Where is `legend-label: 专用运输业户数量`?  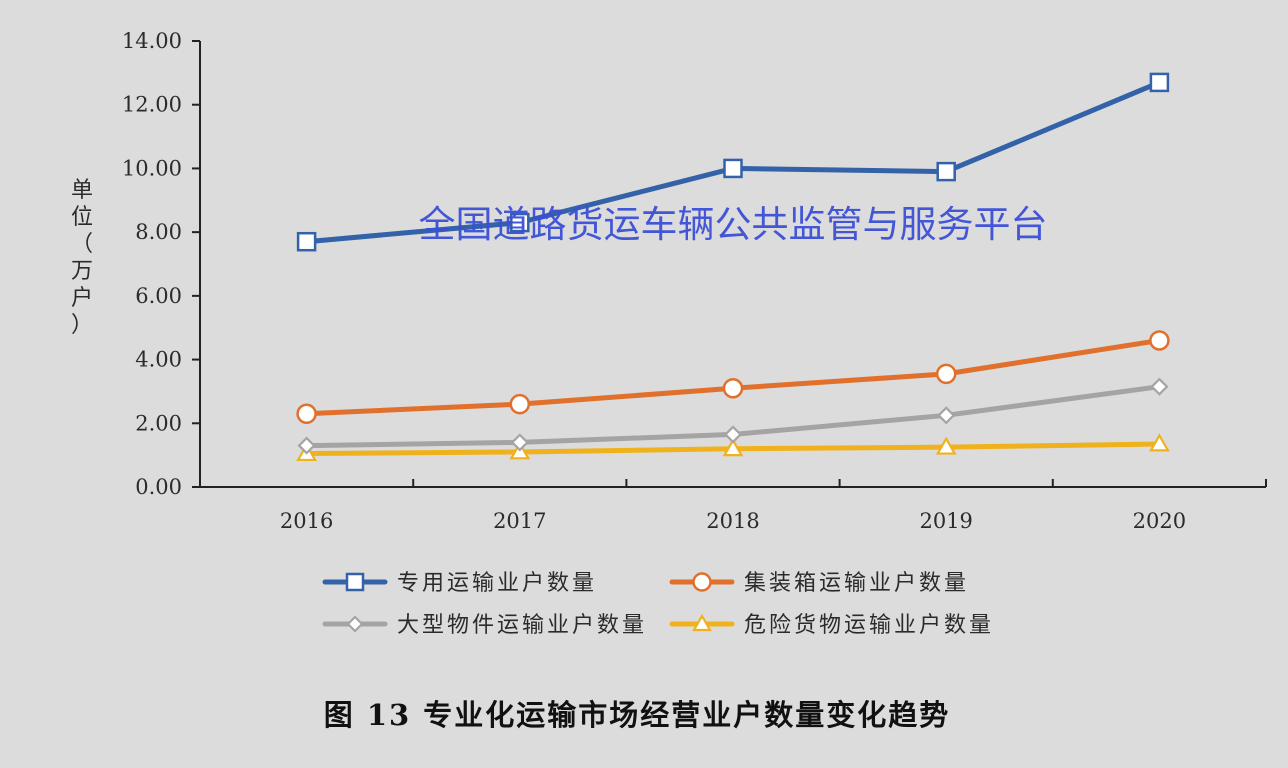
legend-label: 专用运输业户数量 is located at coordinates (497, 583).